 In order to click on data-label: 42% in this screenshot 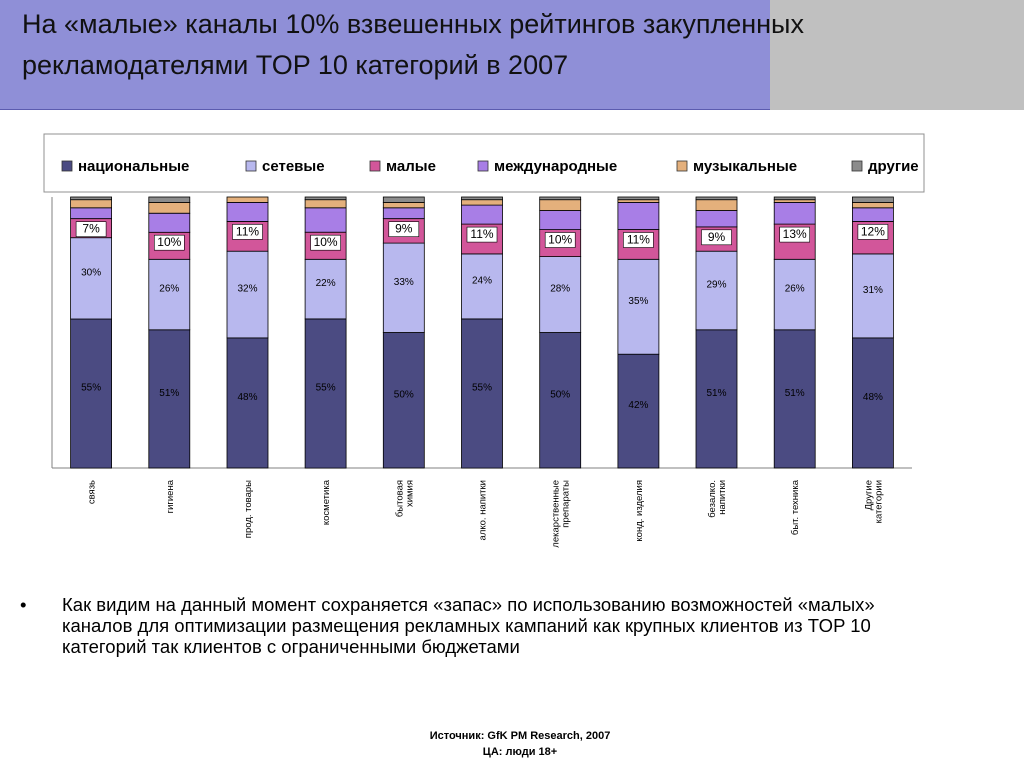, I will do `click(638, 405)`.